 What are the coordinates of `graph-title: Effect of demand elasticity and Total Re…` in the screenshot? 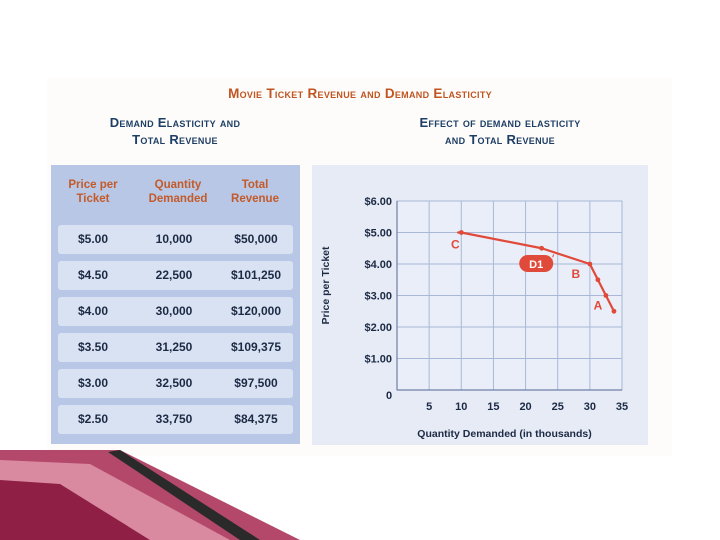 It's located at (500, 131).